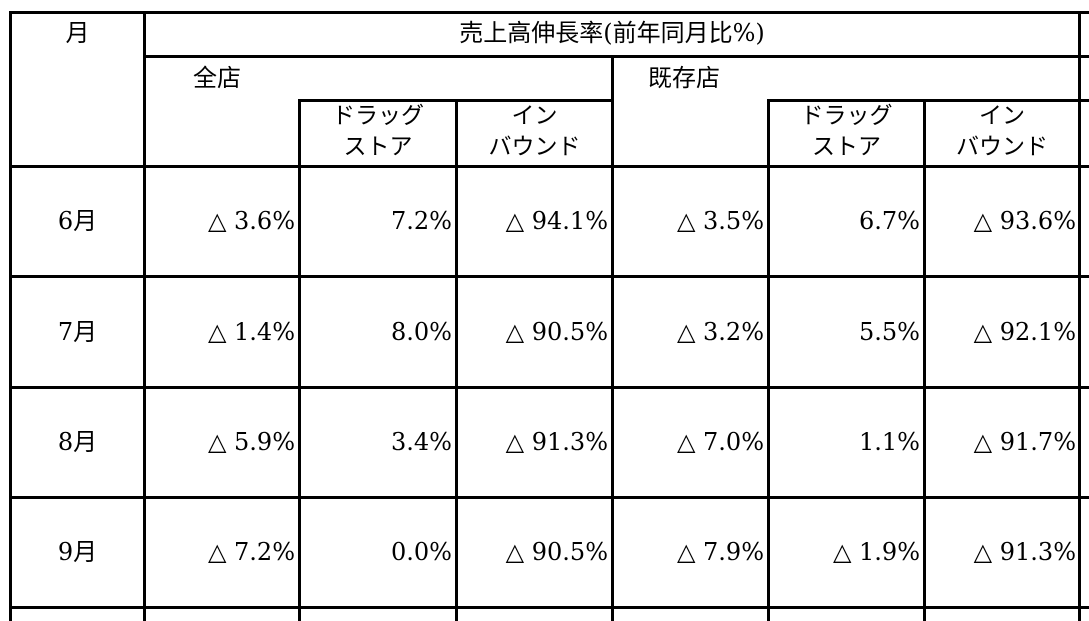 The image size is (1089, 621). What do you see at coordinates (720, 552) in the screenshot?
I see `cell-existing-total: △ 7.9%` at bounding box center [720, 552].